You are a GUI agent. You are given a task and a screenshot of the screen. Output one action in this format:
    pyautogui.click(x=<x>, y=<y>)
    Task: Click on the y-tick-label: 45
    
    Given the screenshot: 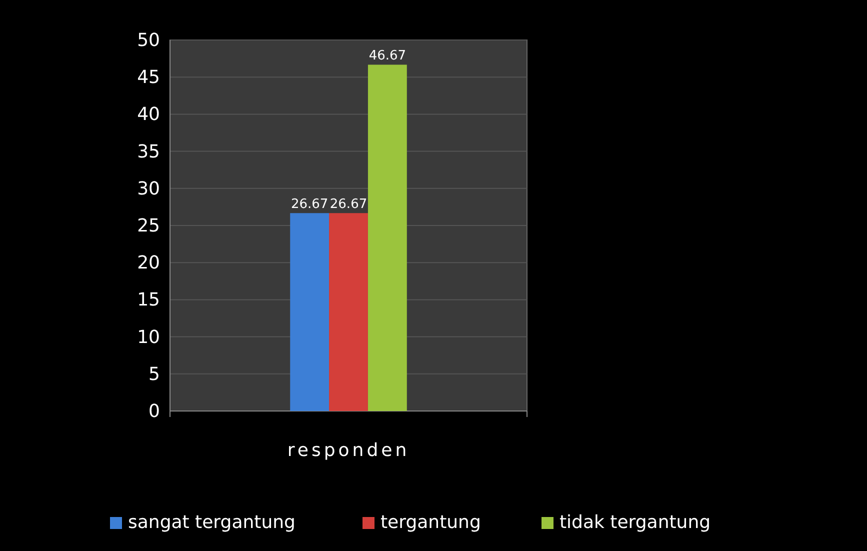 What is the action you would take?
    pyautogui.click(x=148, y=77)
    